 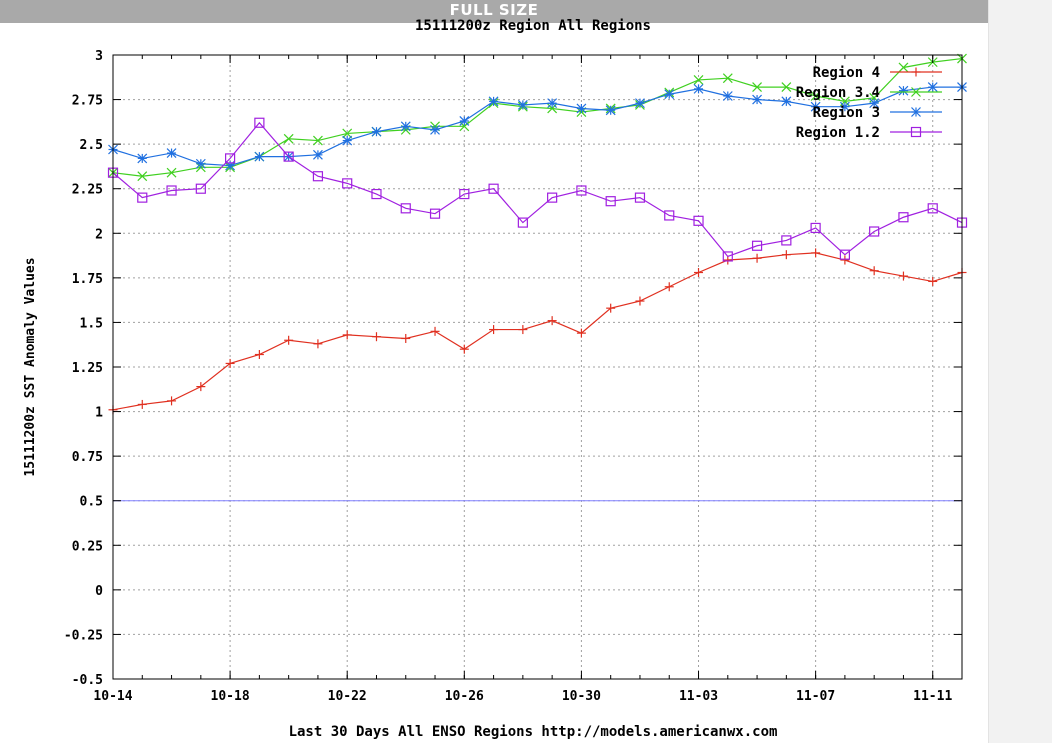 What do you see at coordinates (99, 591) in the screenshot?
I see `y-tick-label: 0` at bounding box center [99, 591].